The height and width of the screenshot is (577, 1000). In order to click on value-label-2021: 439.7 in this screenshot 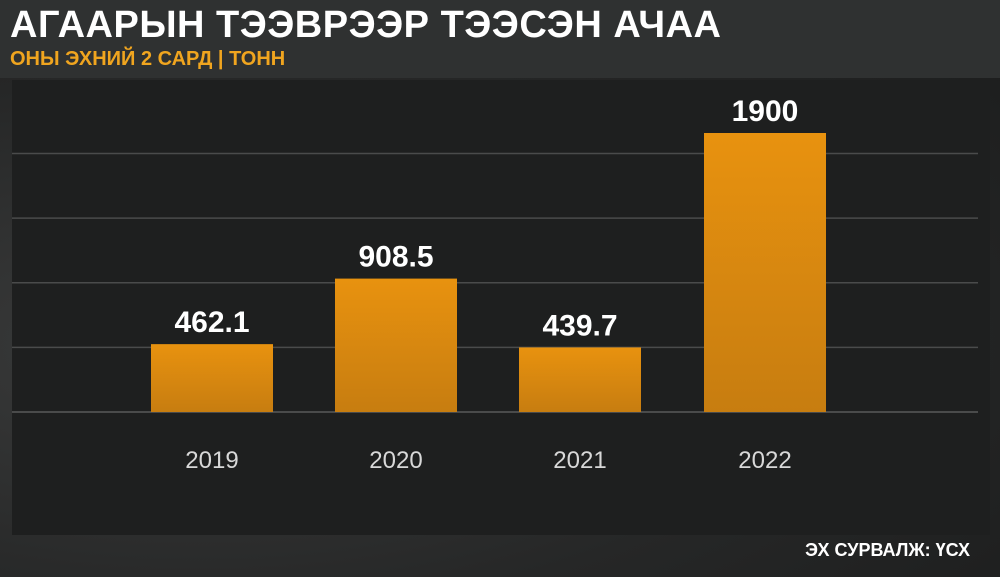, I will do `click(579, 325)`.